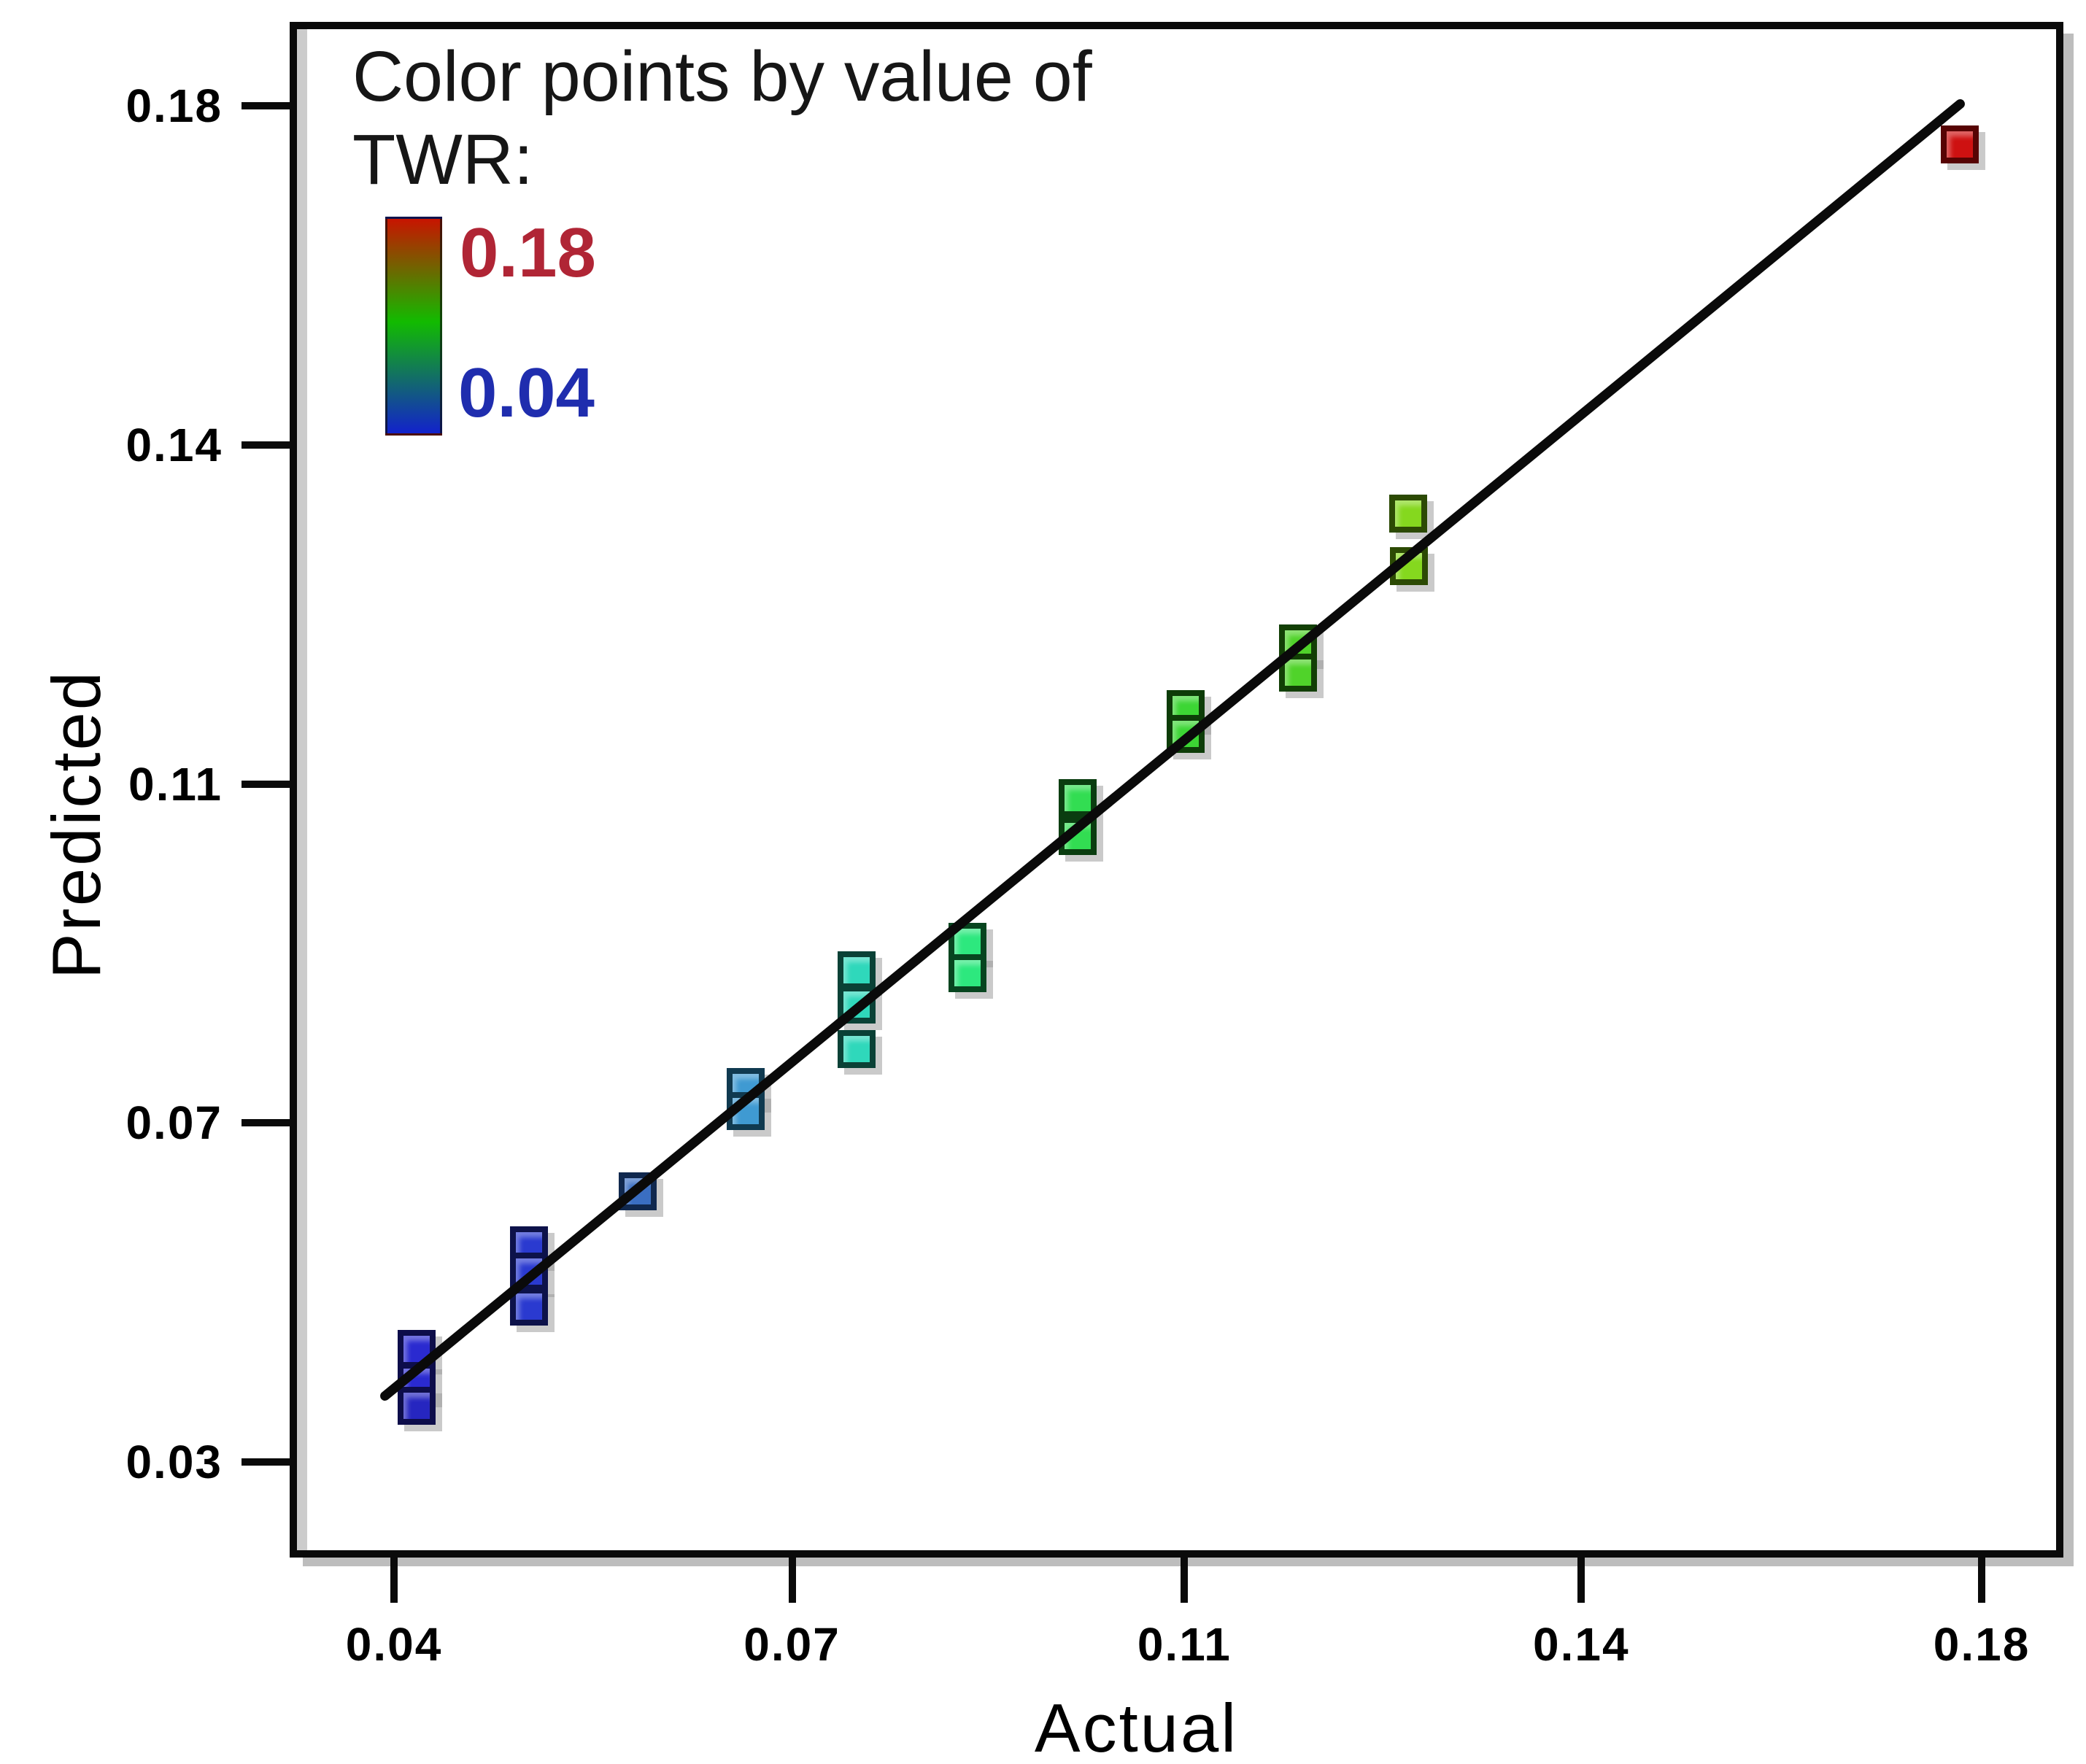 The height and width of the screenshot is (1764, 2086). I want to click on y-axis-tick-label: 0.11, so click(176, 784).